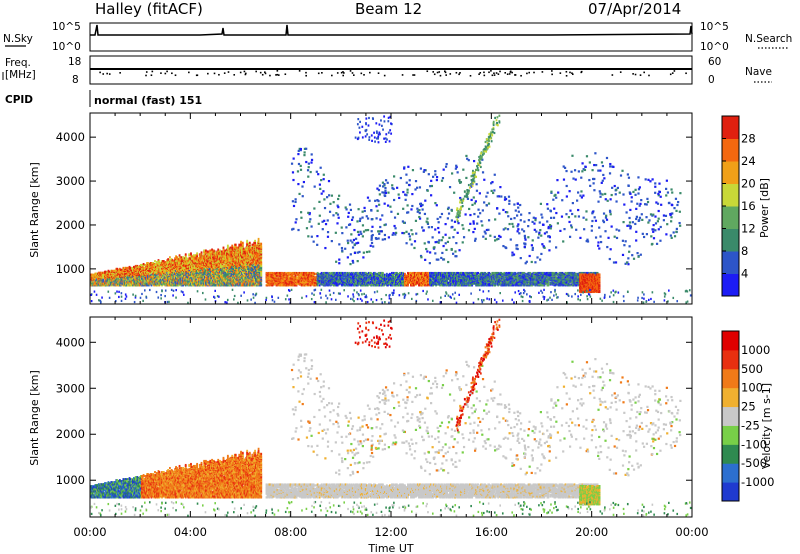 This screenshot has width=800, height=554. What do you see at coordinates (391, 30) in the screenshot?
I see `nsky-trace` at bounding box center [391, 30].